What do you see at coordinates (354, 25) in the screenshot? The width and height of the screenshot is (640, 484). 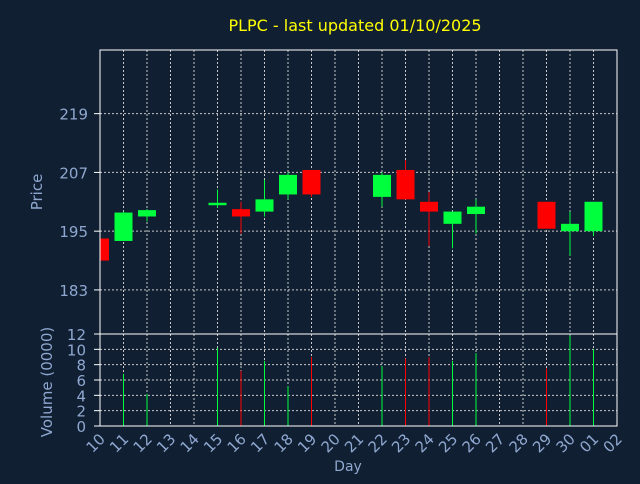 I see `chart-title: PLPC - last updated 01/10/2025` at bounding box center [354, 25].